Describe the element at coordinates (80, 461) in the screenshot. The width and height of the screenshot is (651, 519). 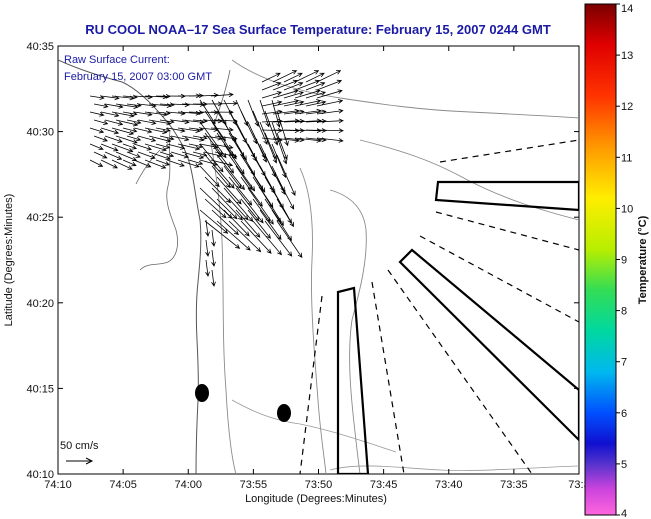
I see `scale-arrow` at that location.